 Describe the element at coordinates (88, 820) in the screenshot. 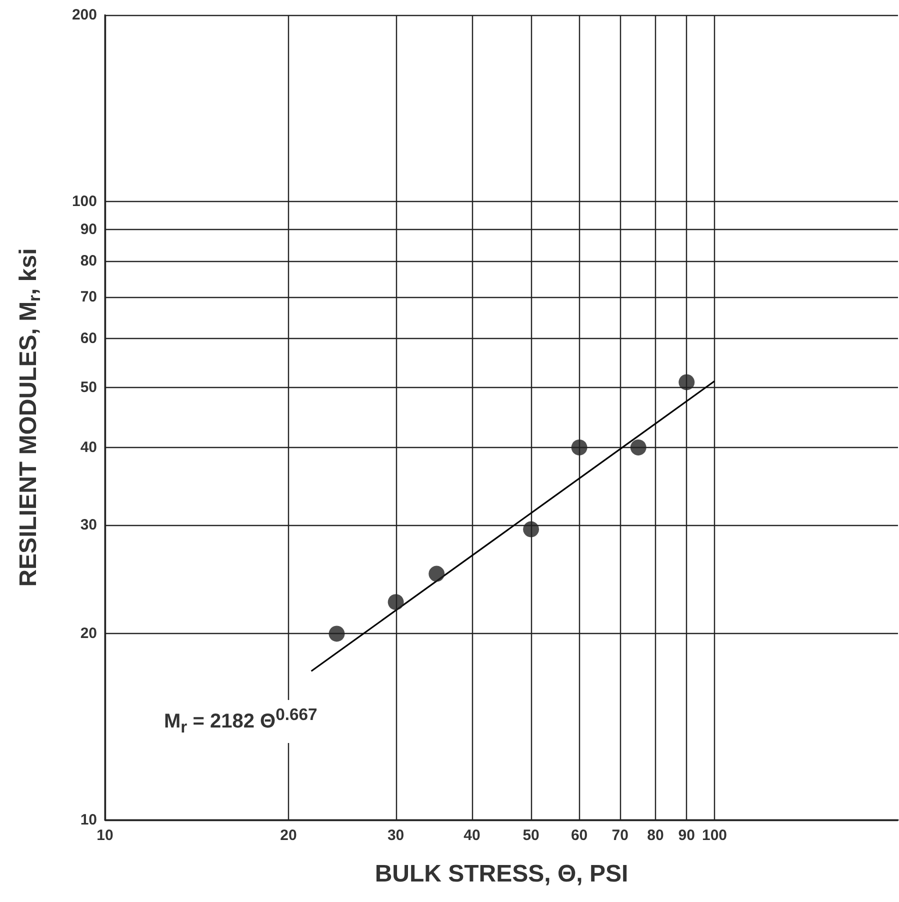

I see `y-tick-label: 10` at that location.